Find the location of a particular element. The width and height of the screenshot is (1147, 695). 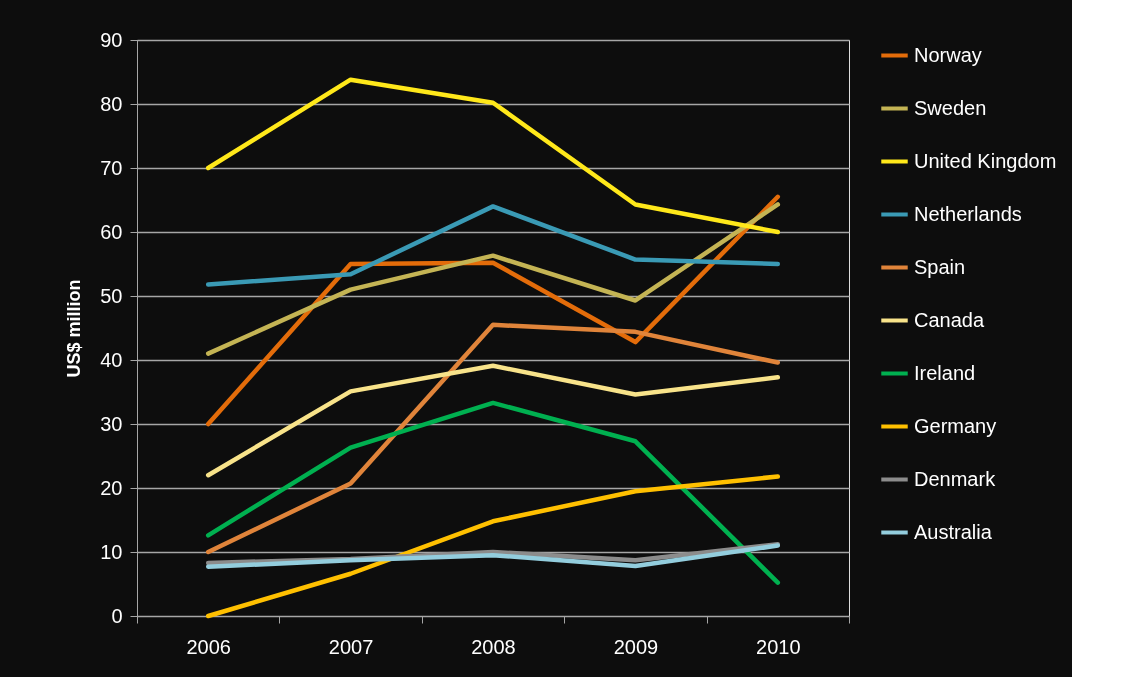

y-tick-label: 80 is located at coordinates (111, 103).